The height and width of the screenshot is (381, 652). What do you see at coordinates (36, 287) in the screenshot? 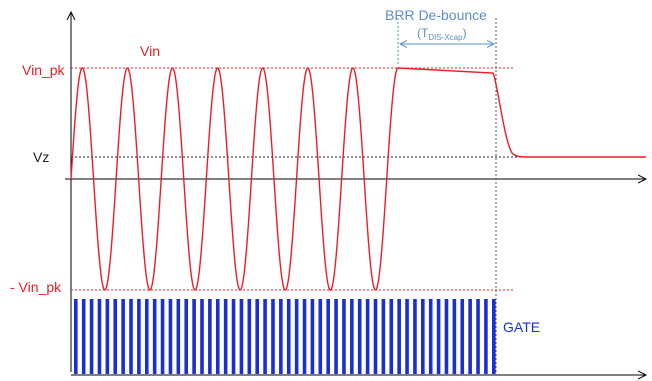
I see `neg-vin-pk-label: - Vin_pk` at bounding box center [36, 287].